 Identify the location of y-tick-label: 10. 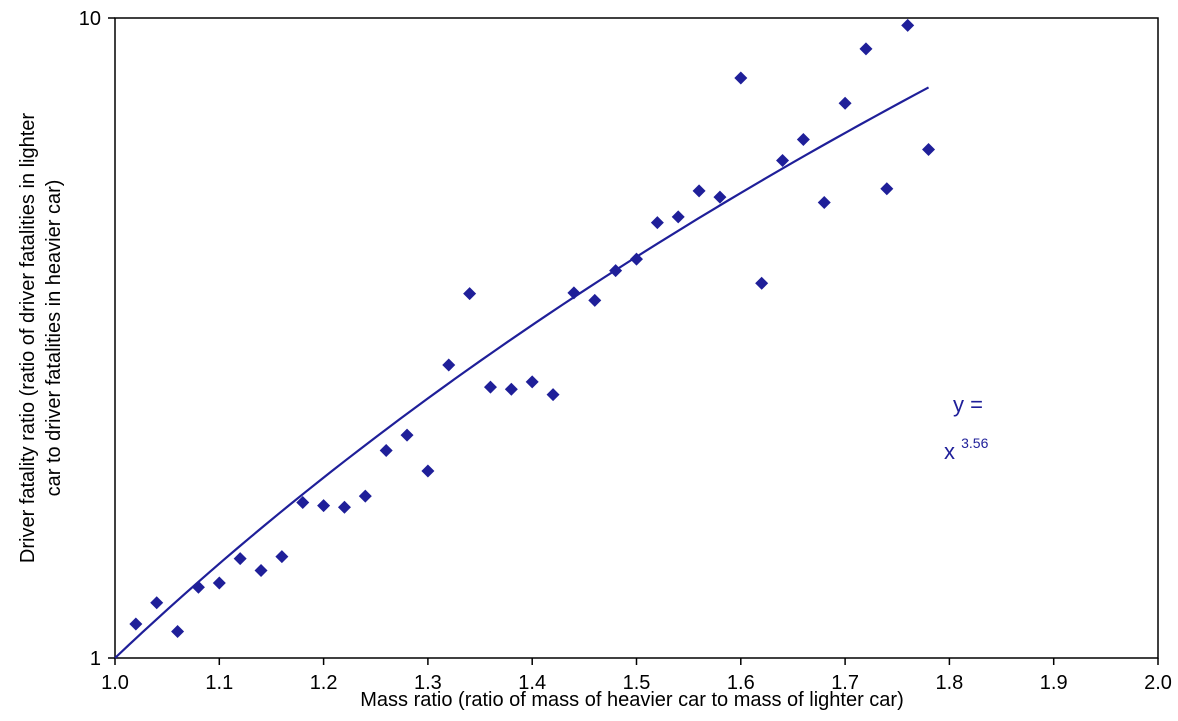
(90, 19).